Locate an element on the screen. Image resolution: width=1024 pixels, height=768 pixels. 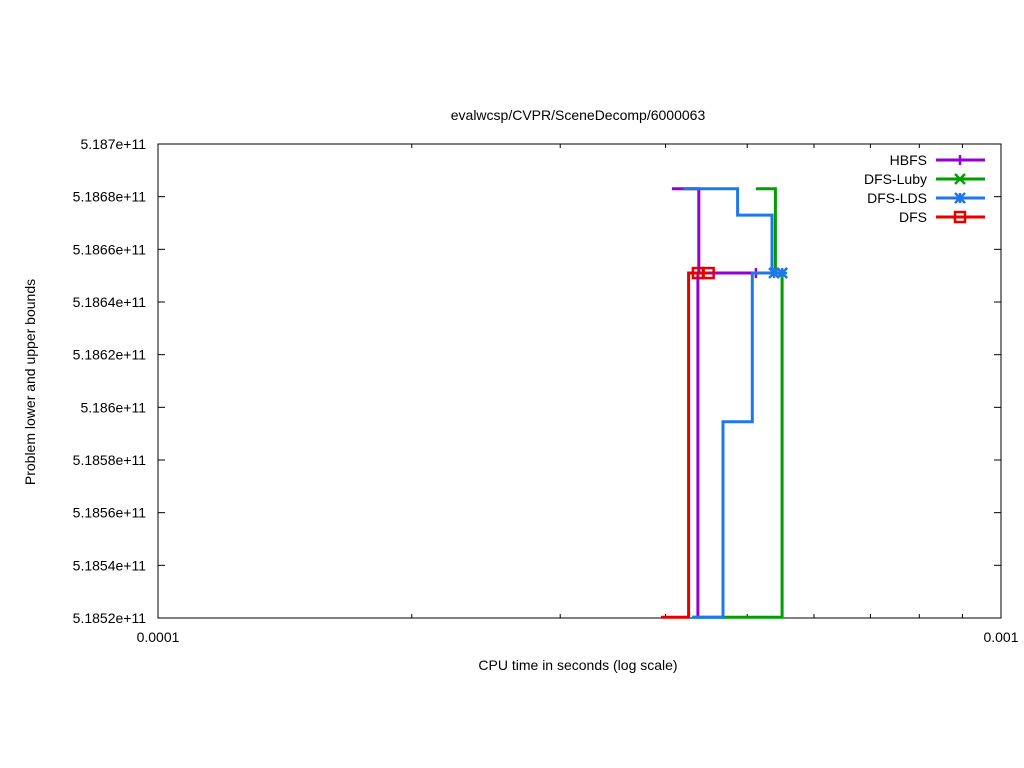
y-tick-label: 5.187e+11 is located at coordinates (113, 144).